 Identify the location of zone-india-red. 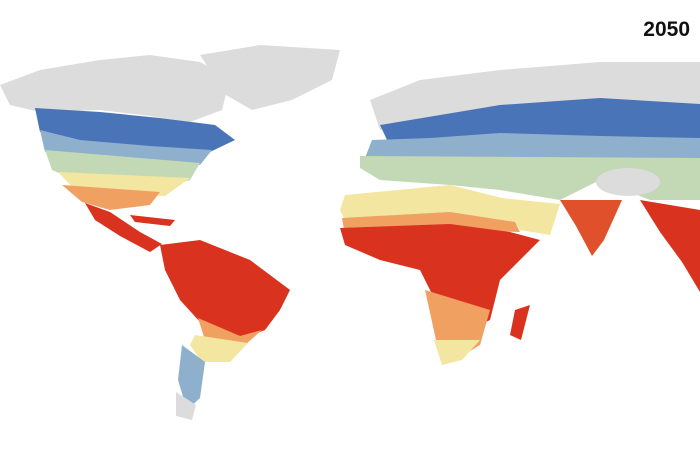
(591, 228).